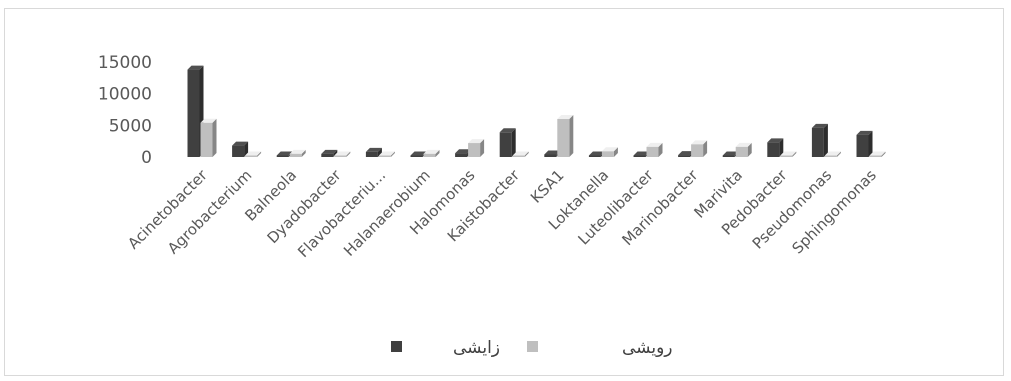 The width and height of the screenshot is (1011, 381). I want to click on y-tick-label: 5000, so click(130, 126).